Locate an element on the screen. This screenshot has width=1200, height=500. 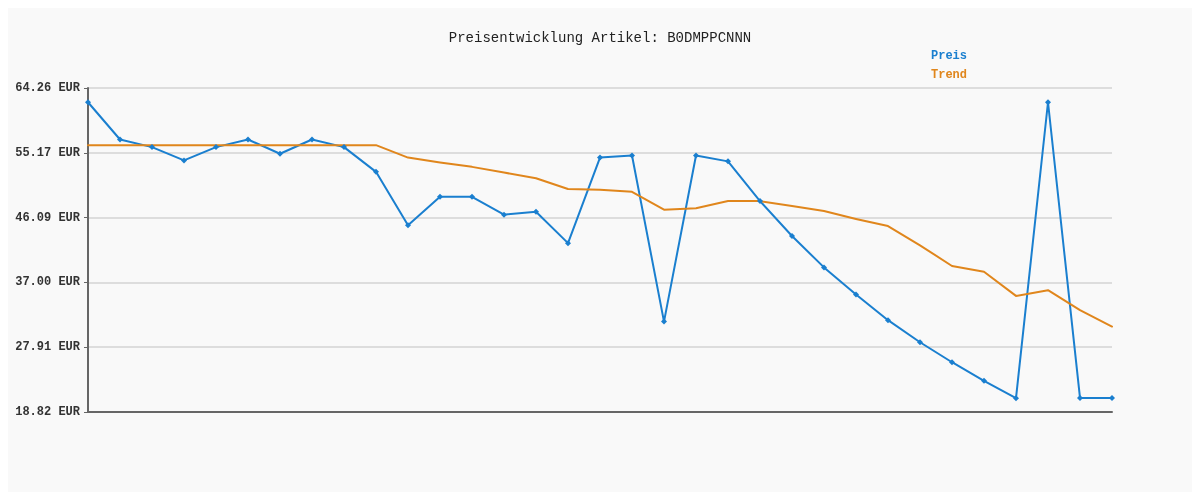
y-tick-label: 18.82 EUR is located at coordinates (48, 412).